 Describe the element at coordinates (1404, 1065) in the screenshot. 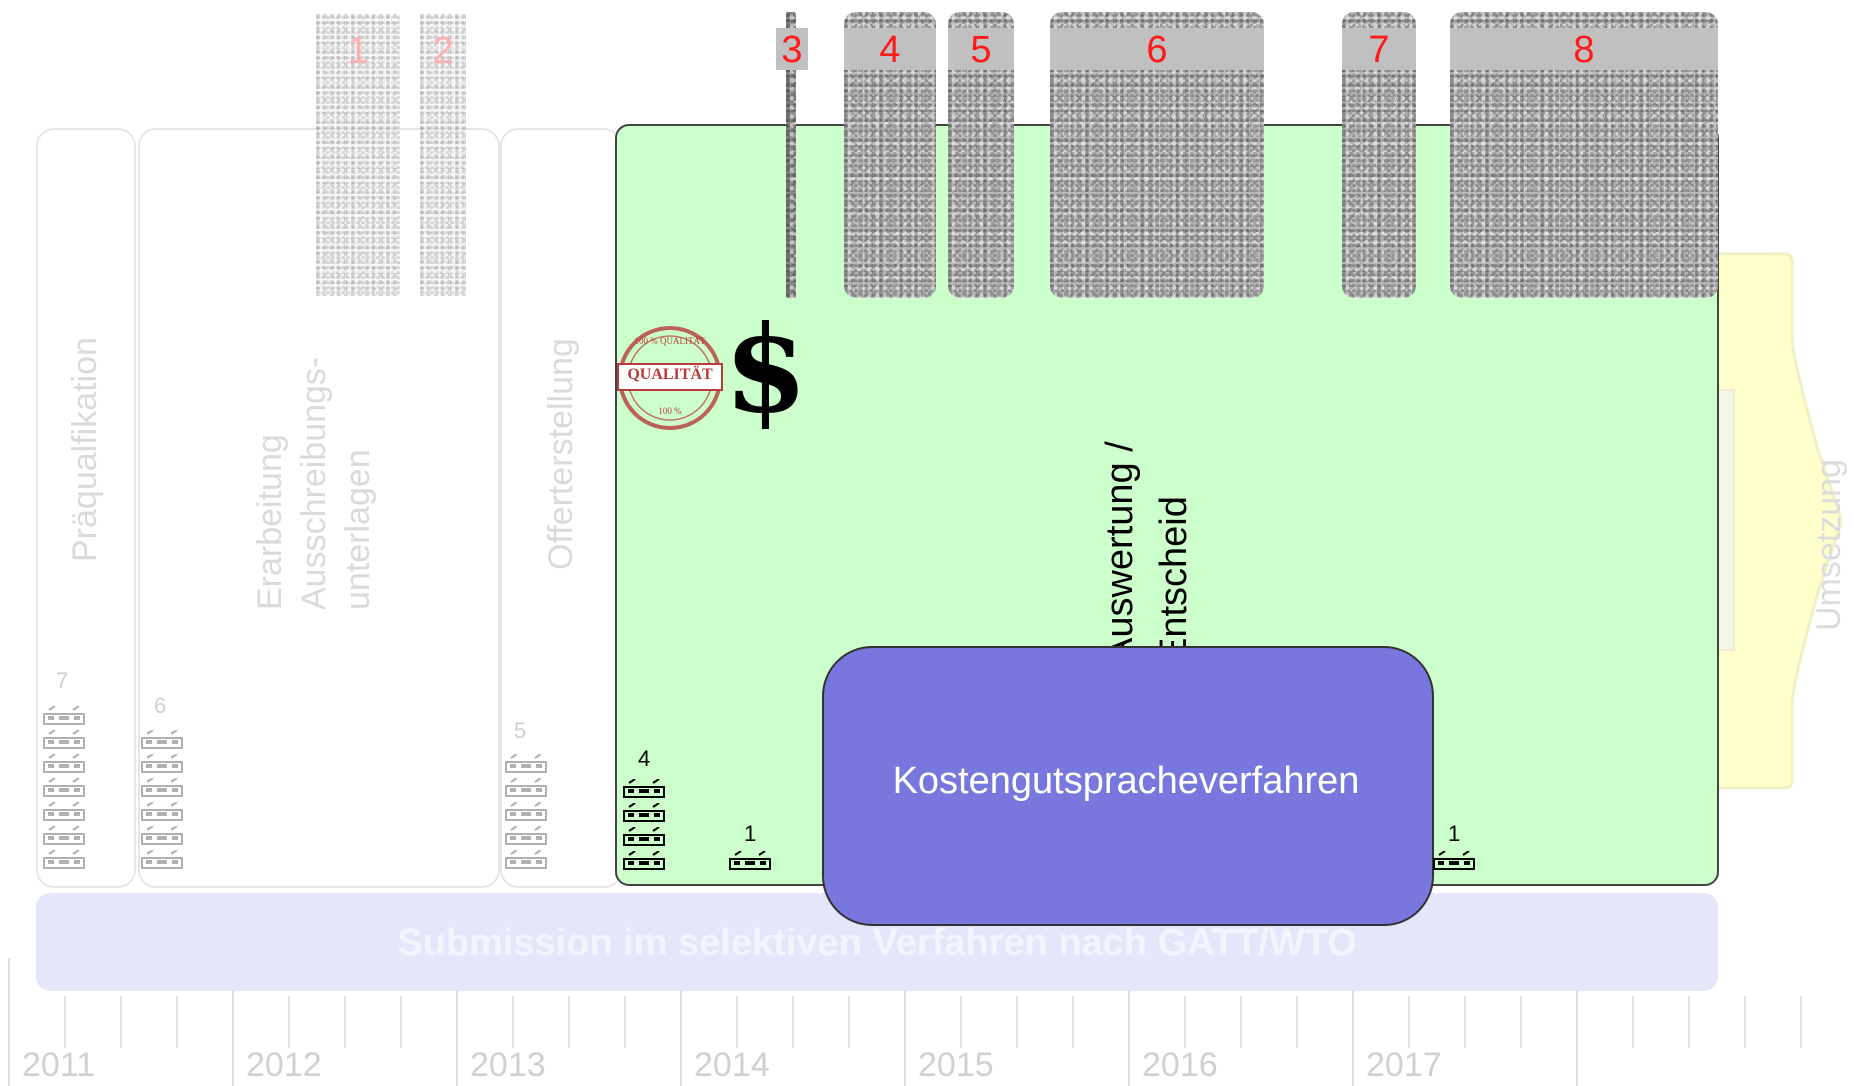

I see `year-label: 2017` at that location.